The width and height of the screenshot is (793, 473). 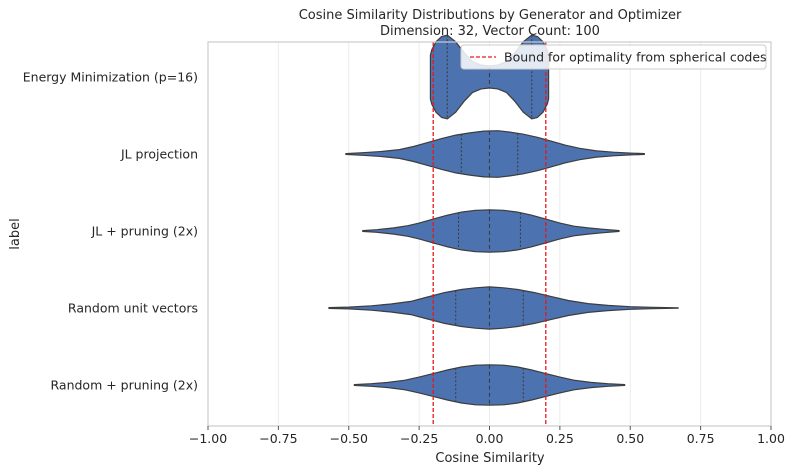 I want to click on y-tick-label: Random unit vectors, so click(x=133, y=308).